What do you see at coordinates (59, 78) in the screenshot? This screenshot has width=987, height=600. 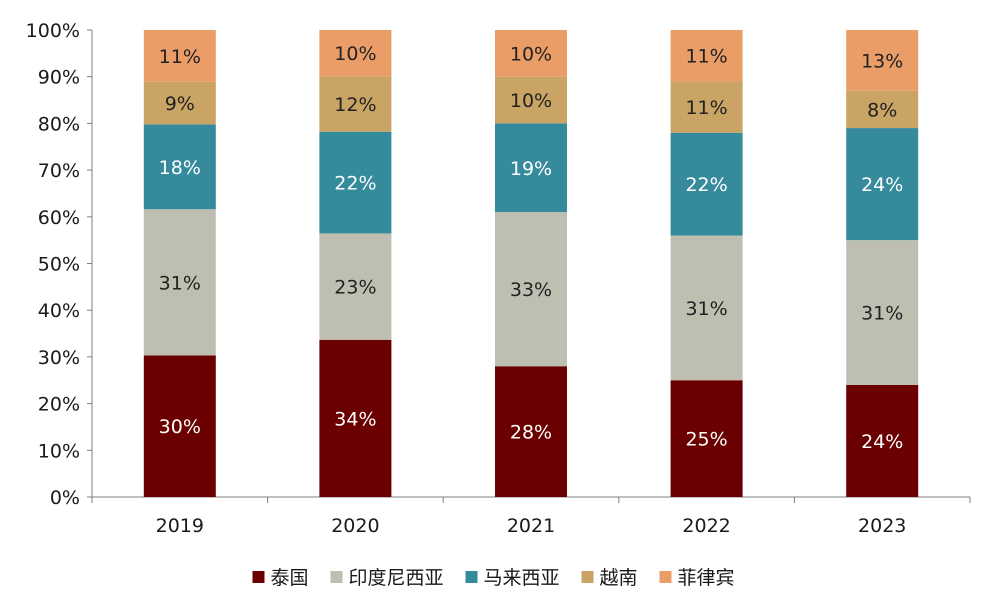 I see `y-tick-label: 90%` at bounding box center [59, 78].